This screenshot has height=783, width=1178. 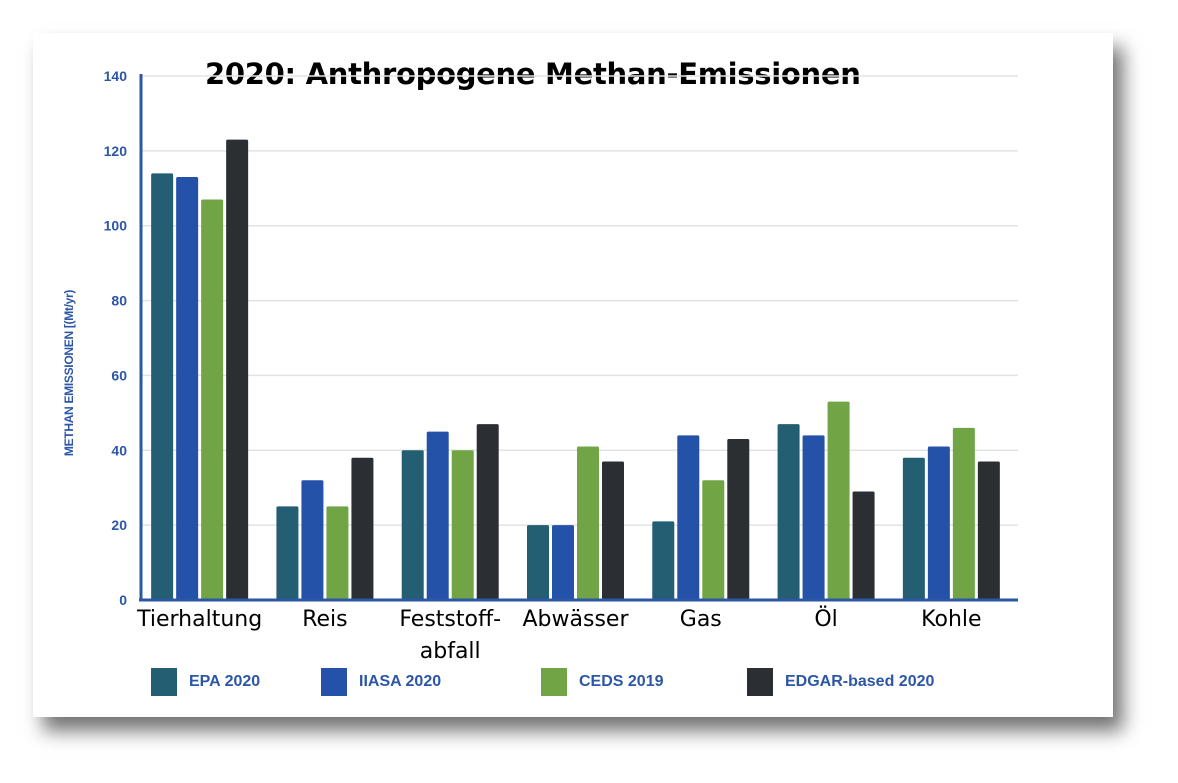 What do you see at coordinates (116, 226) in the screenshot?
I see `y-tick-label: 100` at bounding box center [116, 226].